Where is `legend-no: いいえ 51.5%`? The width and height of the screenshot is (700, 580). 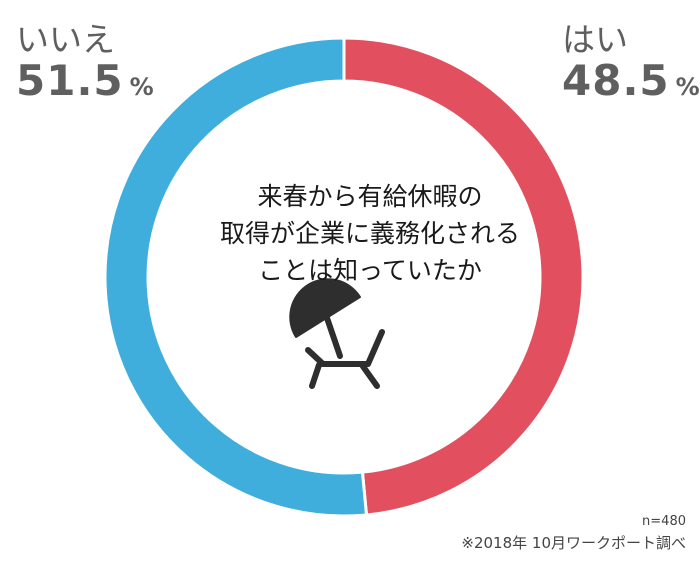
legend-no: いいえ 51.5% is located at coordinates (85, 66).